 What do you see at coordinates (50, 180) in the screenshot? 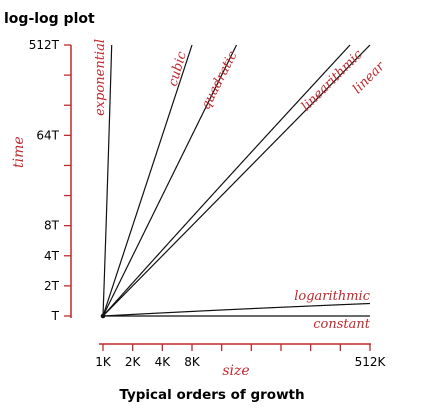
I see `y-axis: T 2T 4T 8T 64T 512T` at bounding box center [50, 180].